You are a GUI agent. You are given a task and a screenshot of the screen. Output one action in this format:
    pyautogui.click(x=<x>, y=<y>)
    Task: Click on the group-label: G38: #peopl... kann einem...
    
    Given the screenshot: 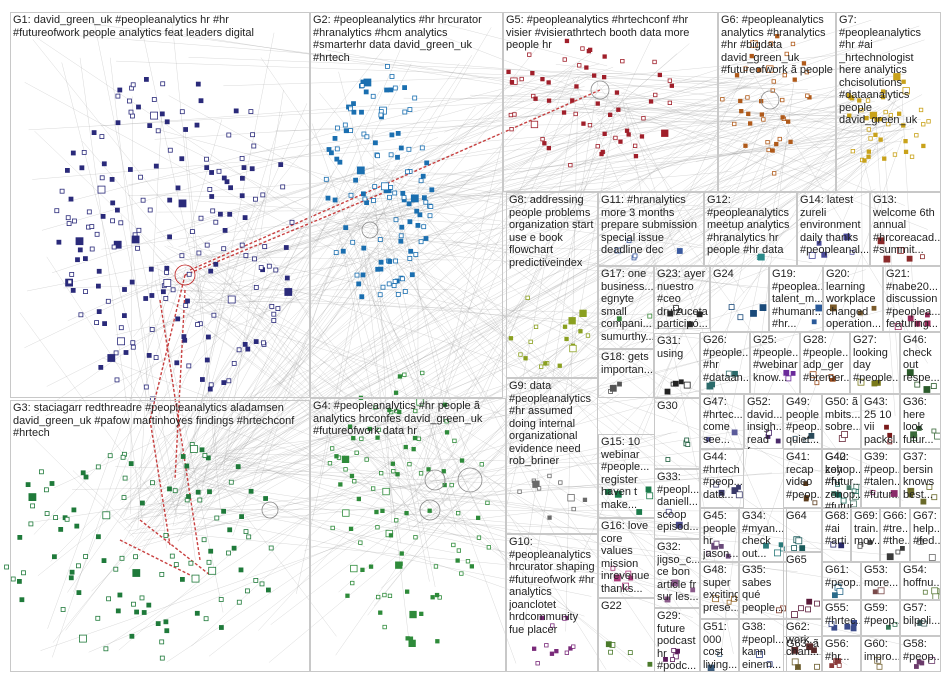 What is the action you would take?
    pyautogui.click(x=763, y=646)
    